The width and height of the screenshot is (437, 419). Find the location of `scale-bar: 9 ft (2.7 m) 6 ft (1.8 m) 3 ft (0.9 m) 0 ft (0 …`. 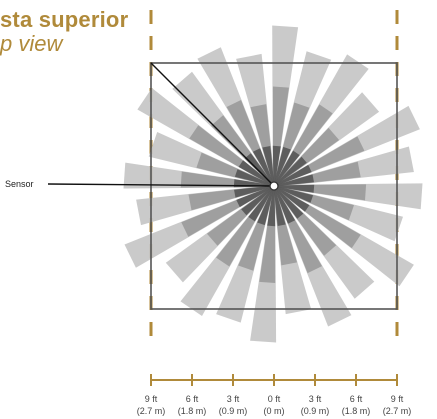

scale-bar: 9 ft (2.7 m) 6 ft (1.8 m) 3 ft (0.9 m) 0 ft (0 … is located at coordinates (274, 395).